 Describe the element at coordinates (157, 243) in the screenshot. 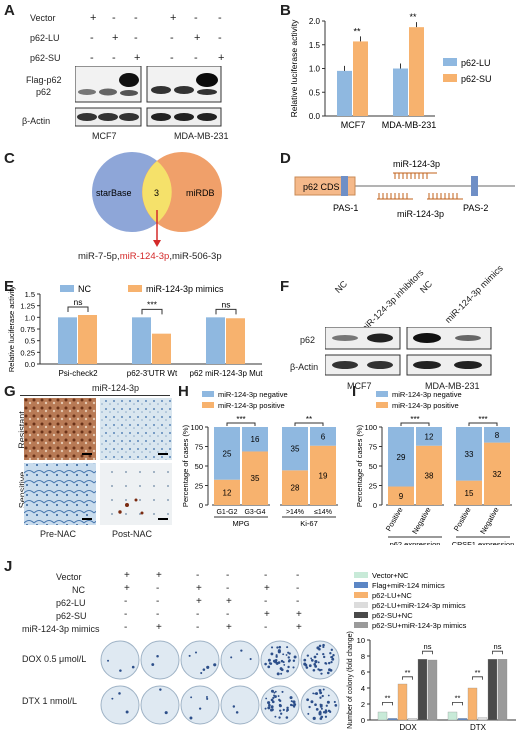

I see `red-arrow-icon` at that location.